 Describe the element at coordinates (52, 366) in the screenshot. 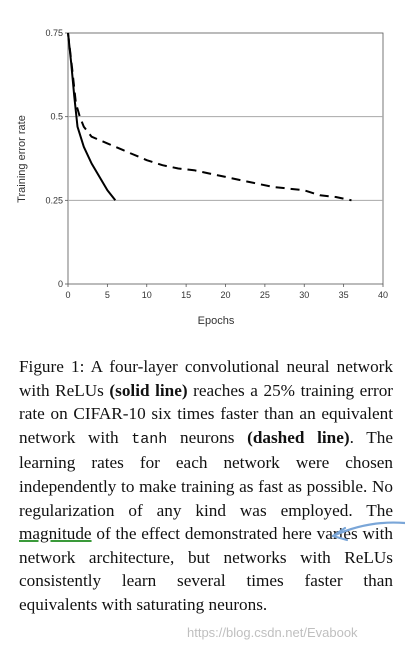

I see `caption-label: Figure 1:` at that location.